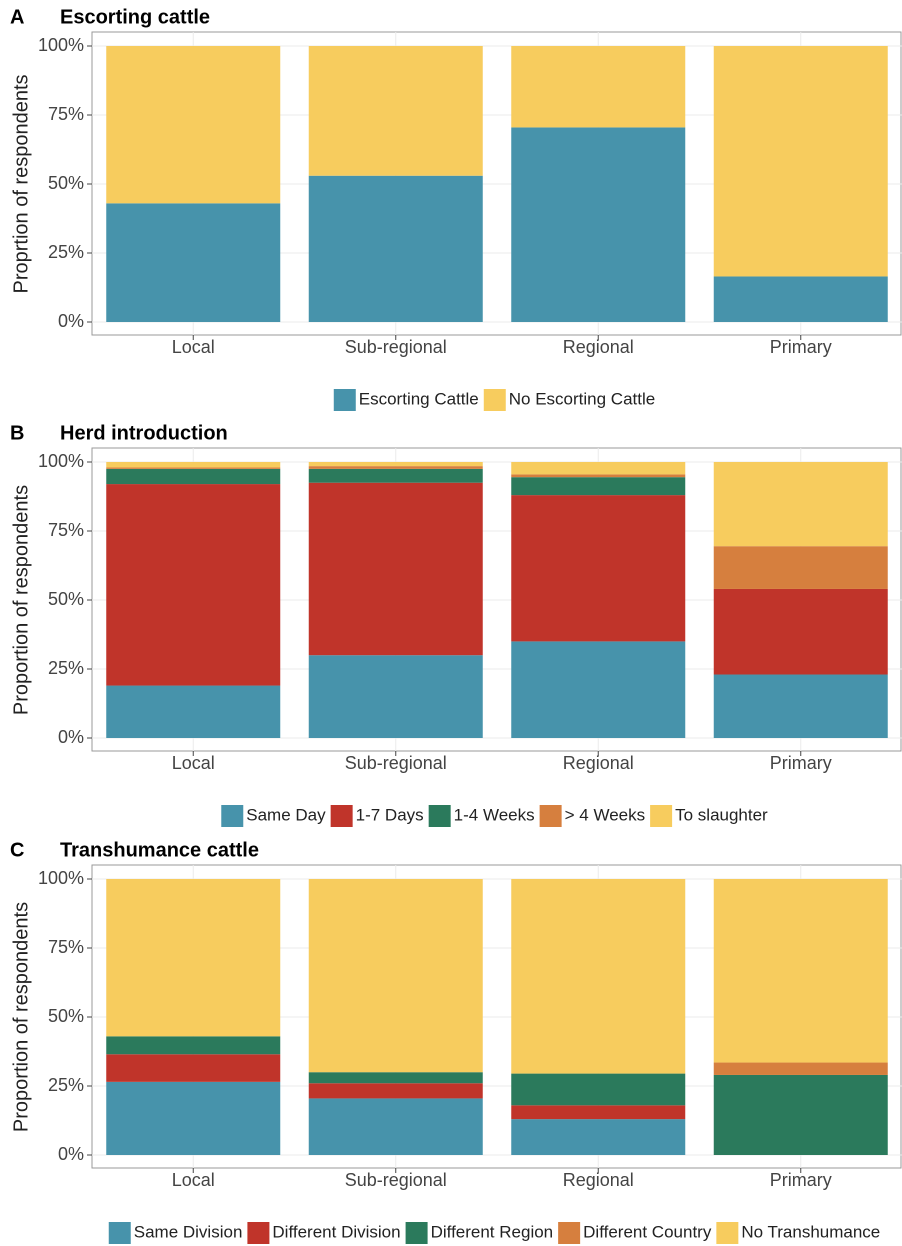 The width and height of the screenshot is (902, 1246). I want to click on legend-label: 1-7 Days, so click(390, 814).